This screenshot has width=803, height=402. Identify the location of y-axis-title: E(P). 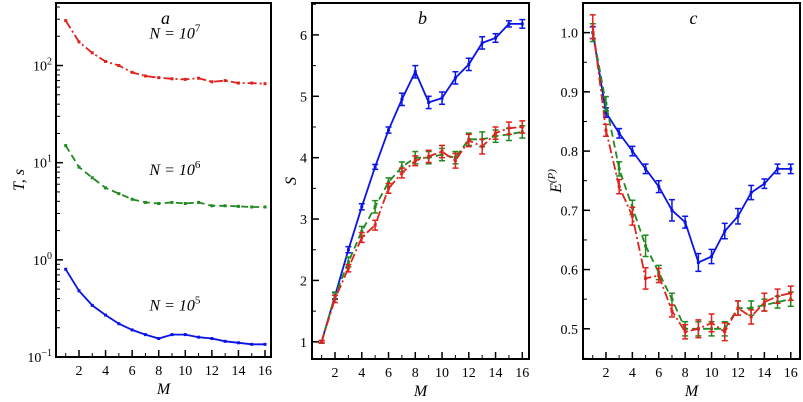
(555, 181).